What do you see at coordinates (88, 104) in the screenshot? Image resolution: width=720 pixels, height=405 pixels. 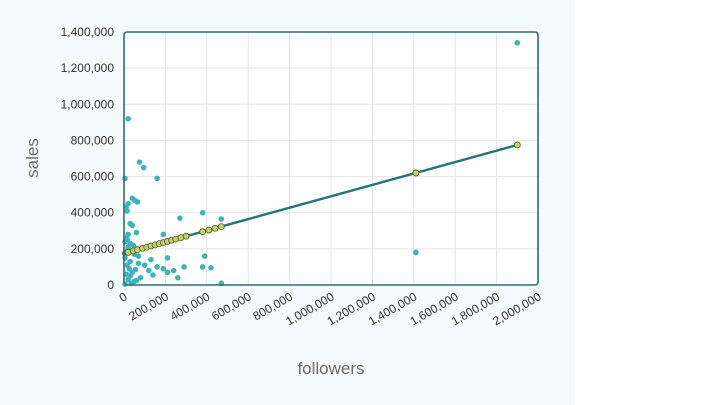 I see `y-tick-label: 1,000,000` at bounding box center [88, 104].